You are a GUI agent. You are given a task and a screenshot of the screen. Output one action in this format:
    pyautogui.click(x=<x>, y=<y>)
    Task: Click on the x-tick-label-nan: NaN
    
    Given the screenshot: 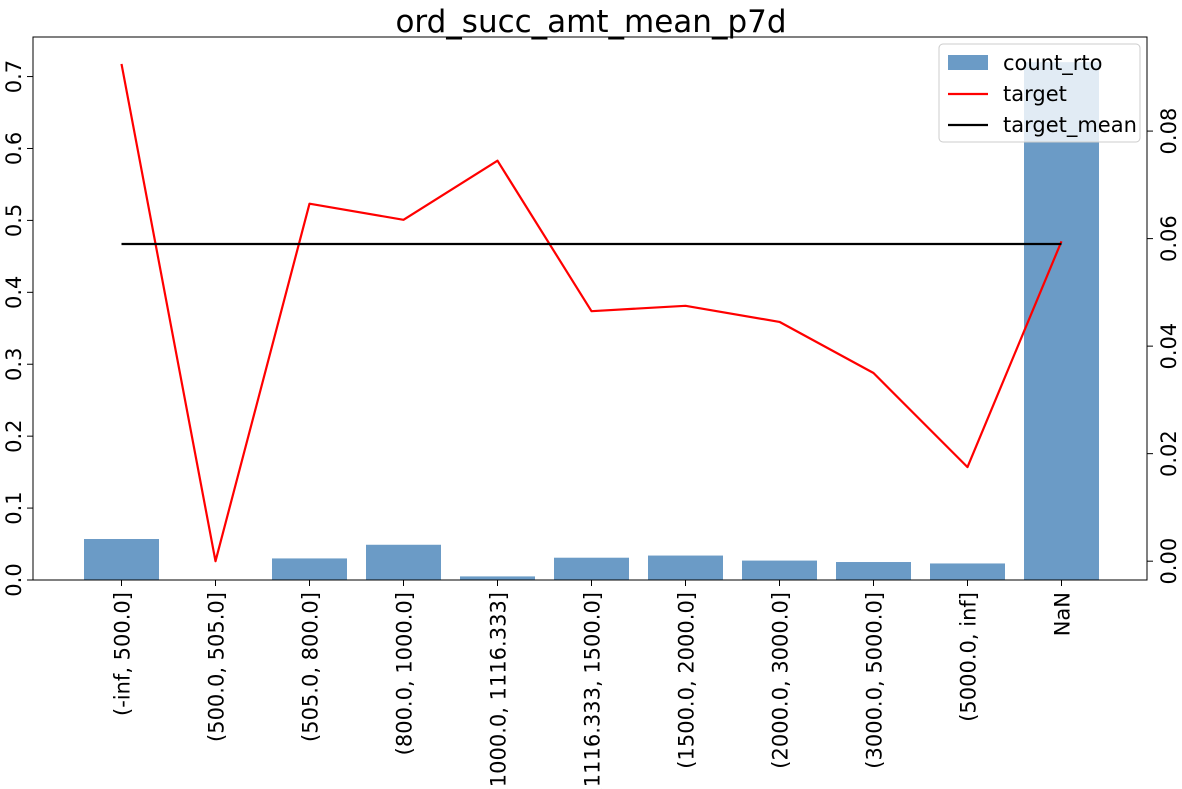 What is the action you would take?
    pyautogui.click(x=1063, y=614)
    